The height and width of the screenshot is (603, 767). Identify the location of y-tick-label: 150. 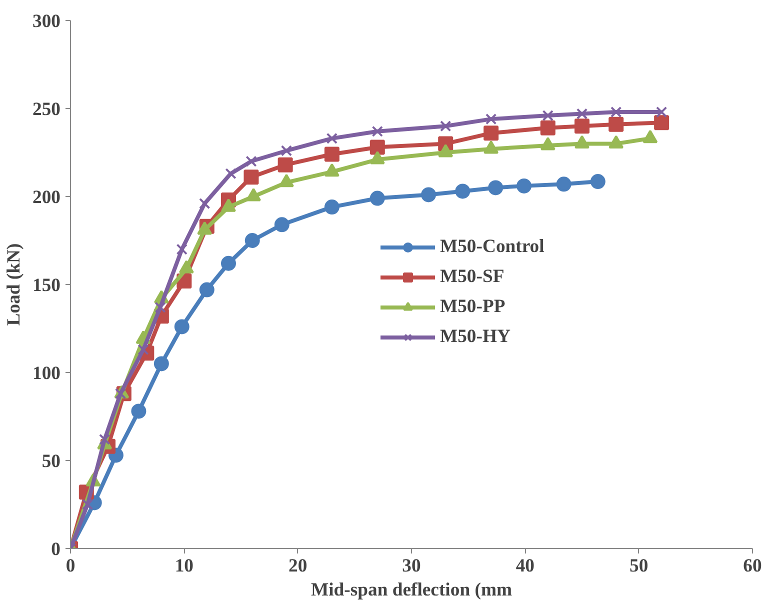
(46, 285).